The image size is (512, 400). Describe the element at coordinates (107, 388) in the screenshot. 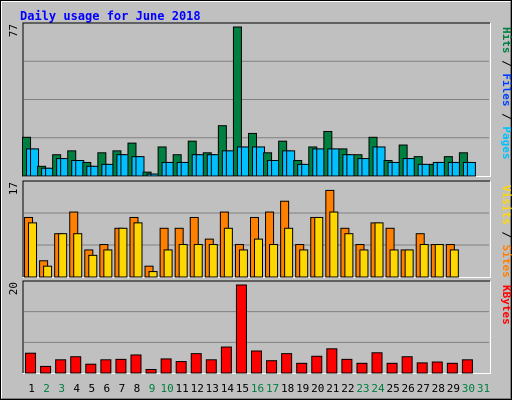

I see `x-tick-label: 6` at that location.